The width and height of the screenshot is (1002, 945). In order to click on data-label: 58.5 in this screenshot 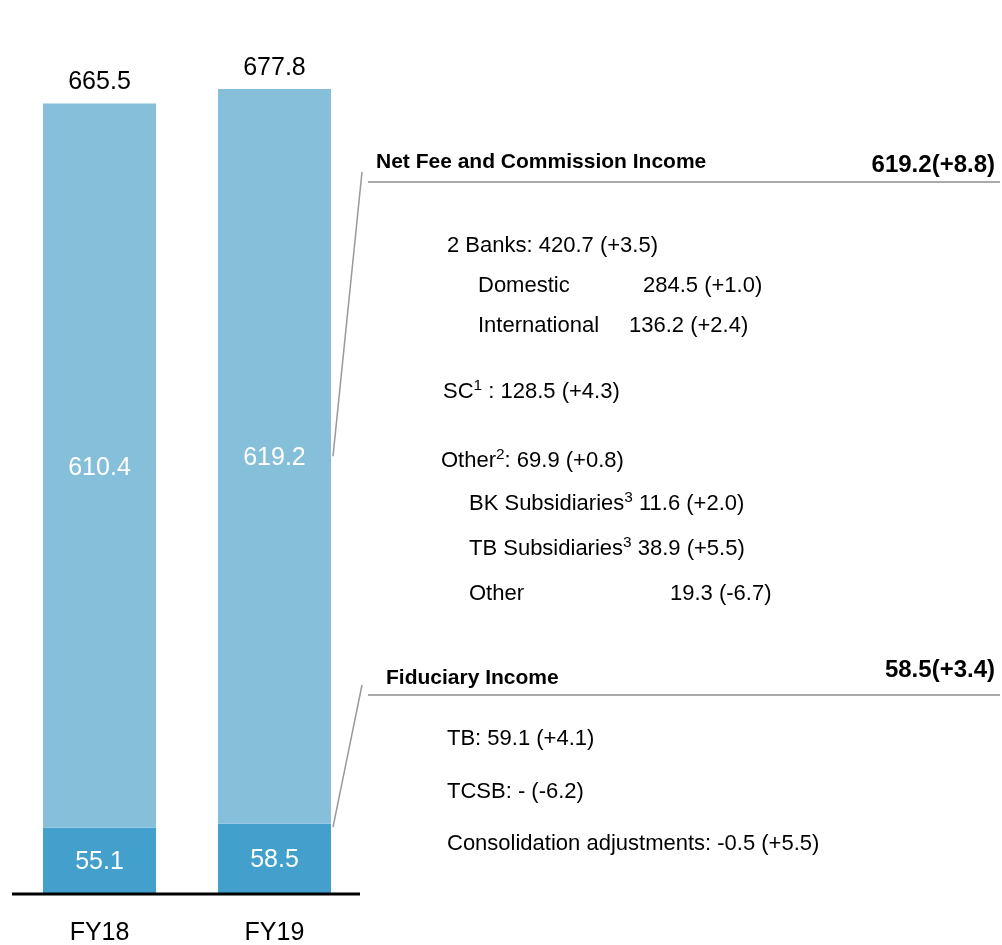, I will do `click(274, 858)`.